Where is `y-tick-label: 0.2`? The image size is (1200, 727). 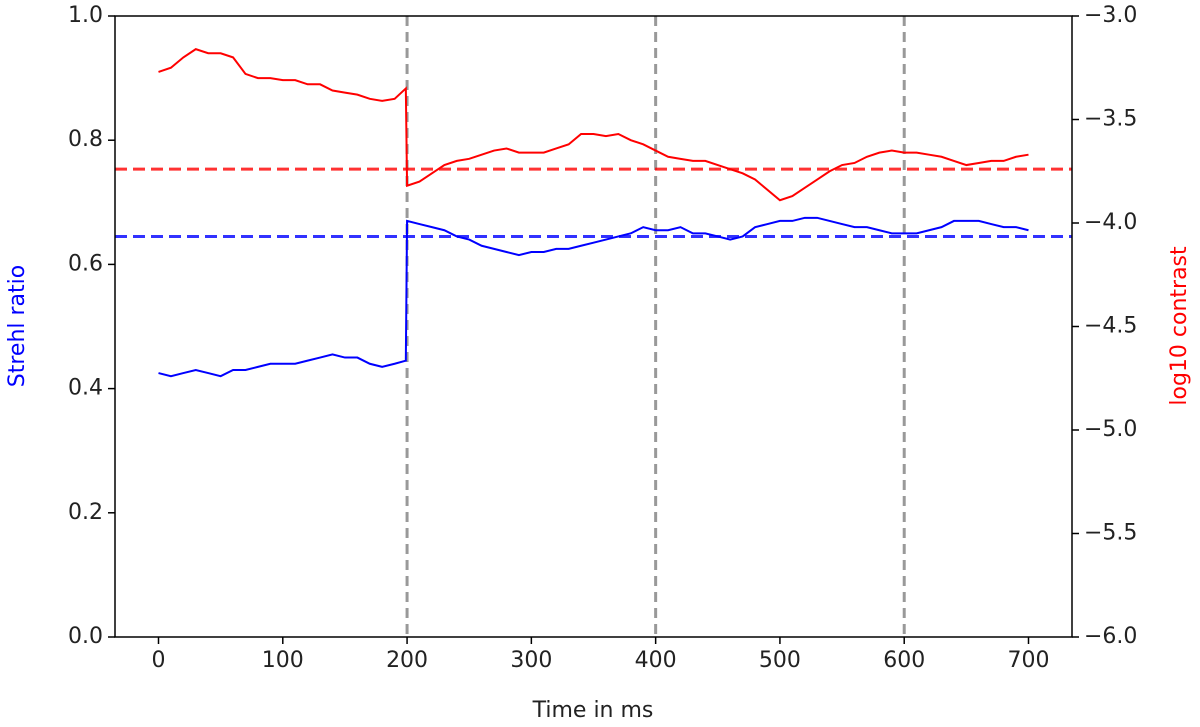
y-tick-label: 0.2 is located at coordinates (85, 512).